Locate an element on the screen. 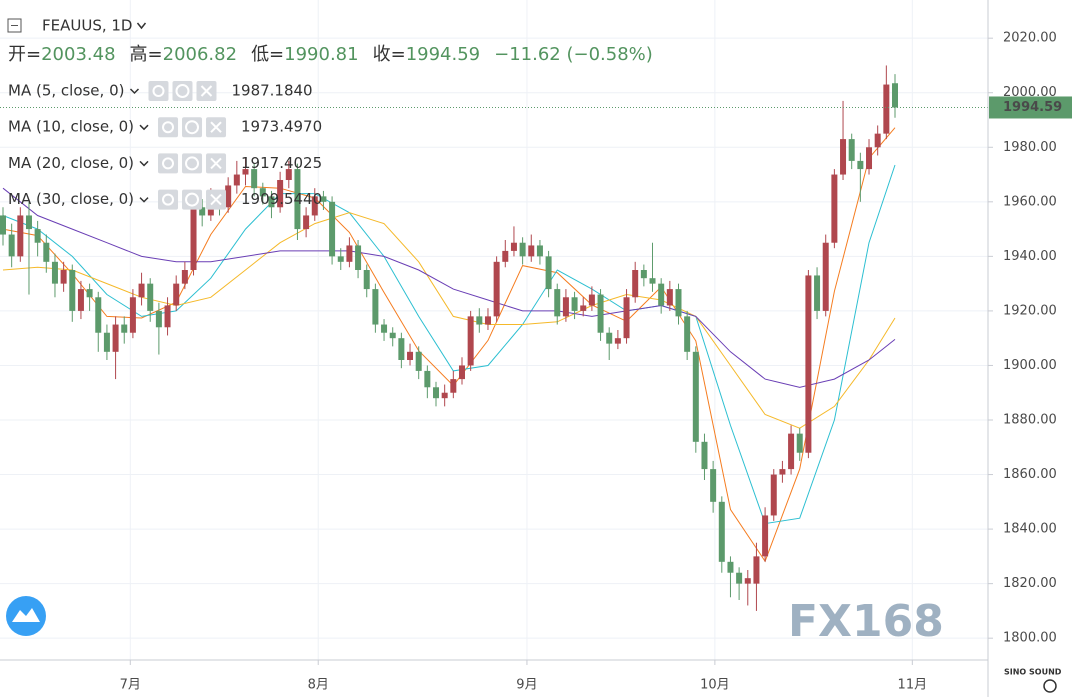 This screenshot has height=697, width=1076. x-tick-label: 8月 is located at coordinates (318, 685).